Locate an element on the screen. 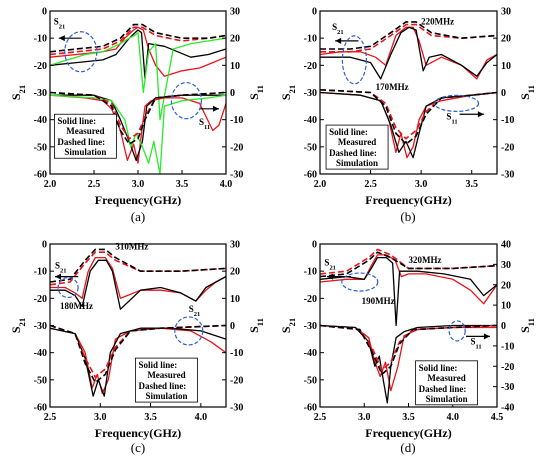  y-left-tick-label: -50 is located at coordinates (310, 147).